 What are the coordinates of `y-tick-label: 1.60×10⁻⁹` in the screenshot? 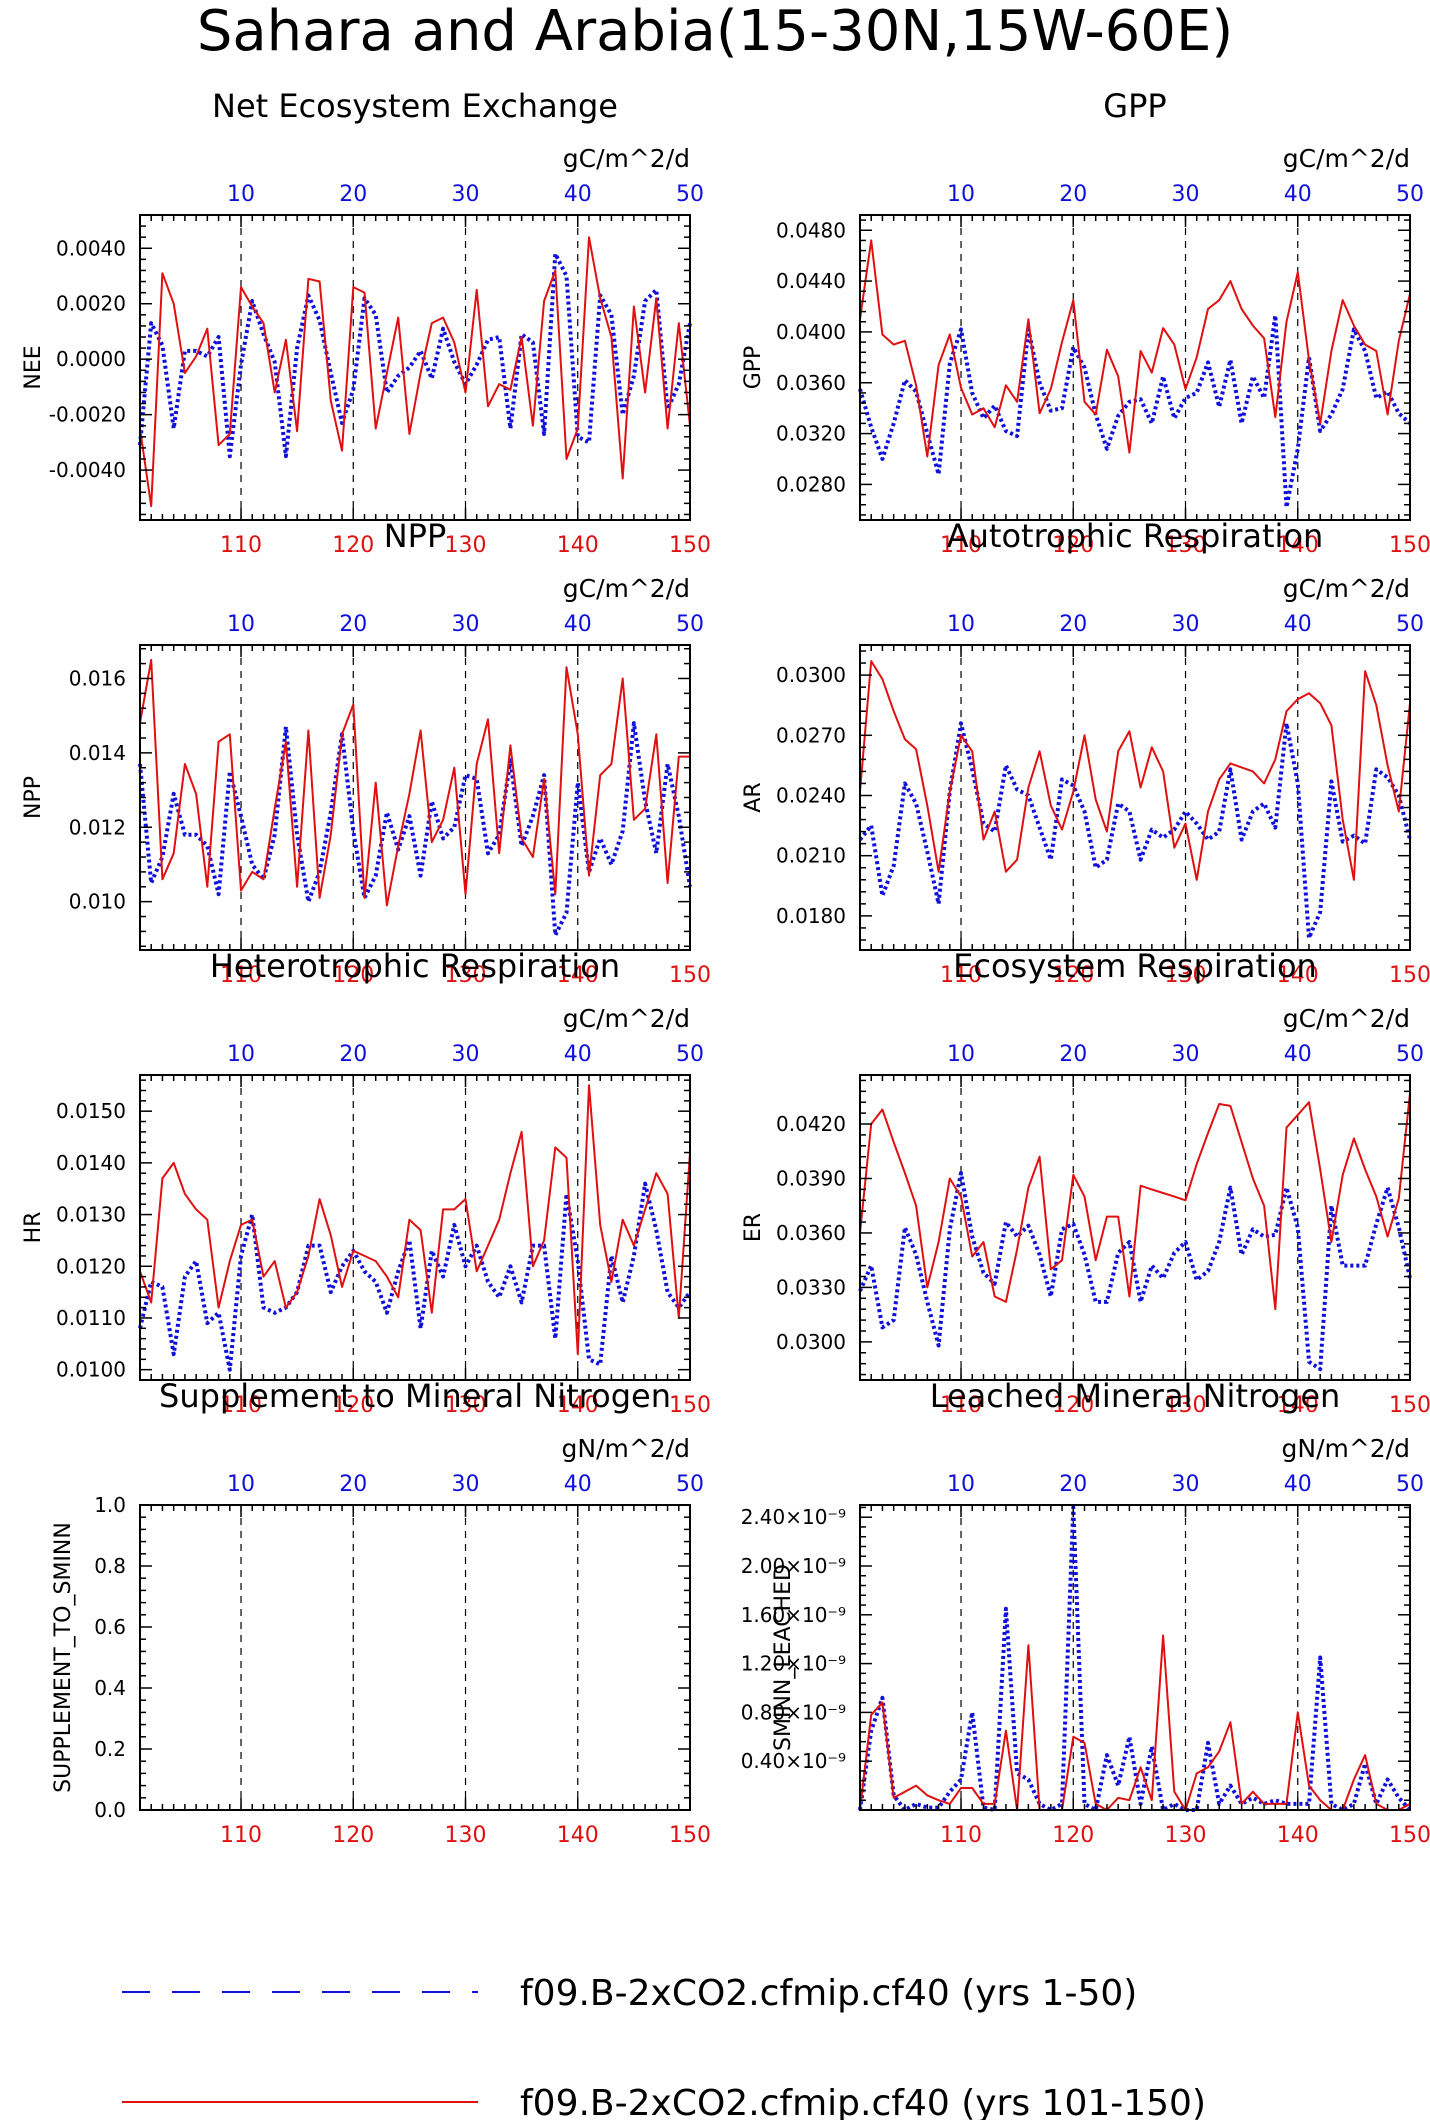 It's located at (793, 1615).